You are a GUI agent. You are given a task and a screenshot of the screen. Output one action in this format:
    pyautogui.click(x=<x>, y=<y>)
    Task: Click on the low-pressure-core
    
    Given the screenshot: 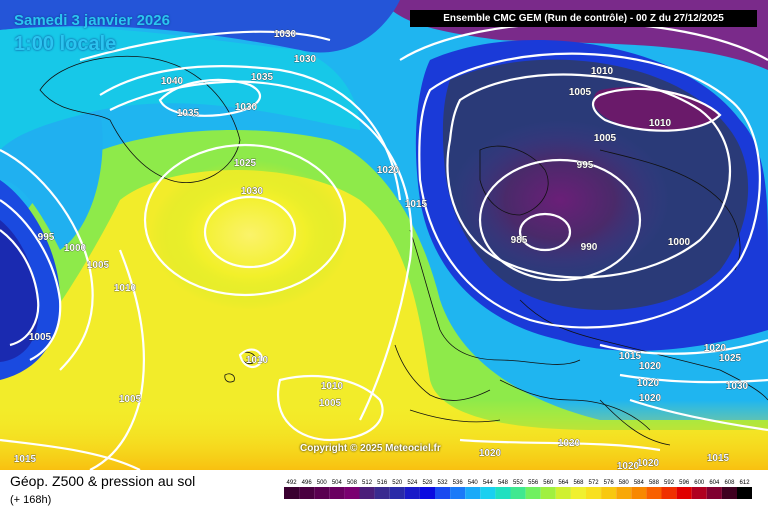 What is the action you would take?
    pyautogui.click(x=560, y=200)
    